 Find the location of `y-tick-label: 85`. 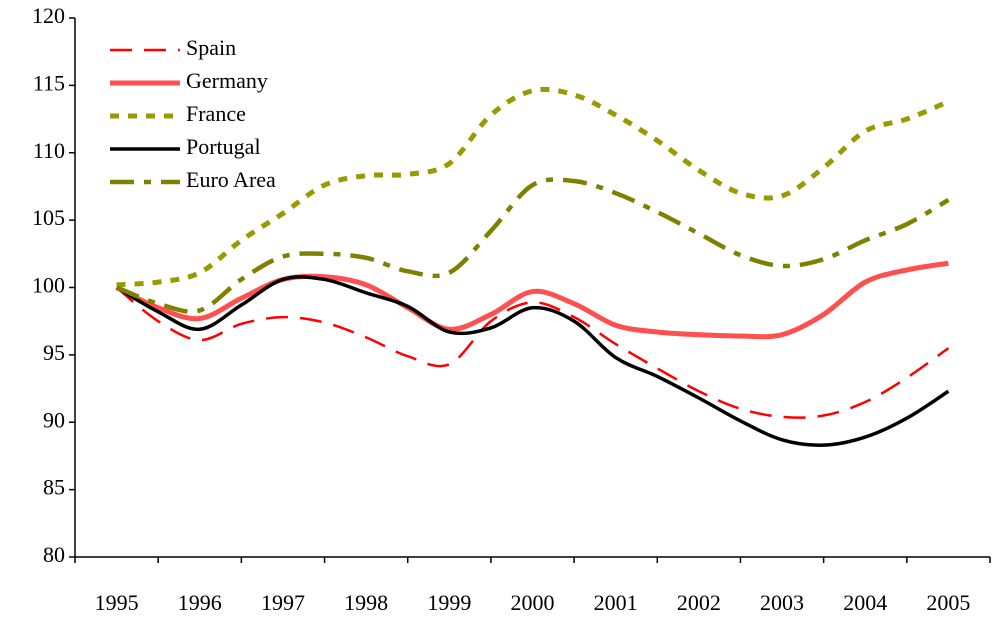

y-tick-label: 85 is located at coordinates (54, 487).